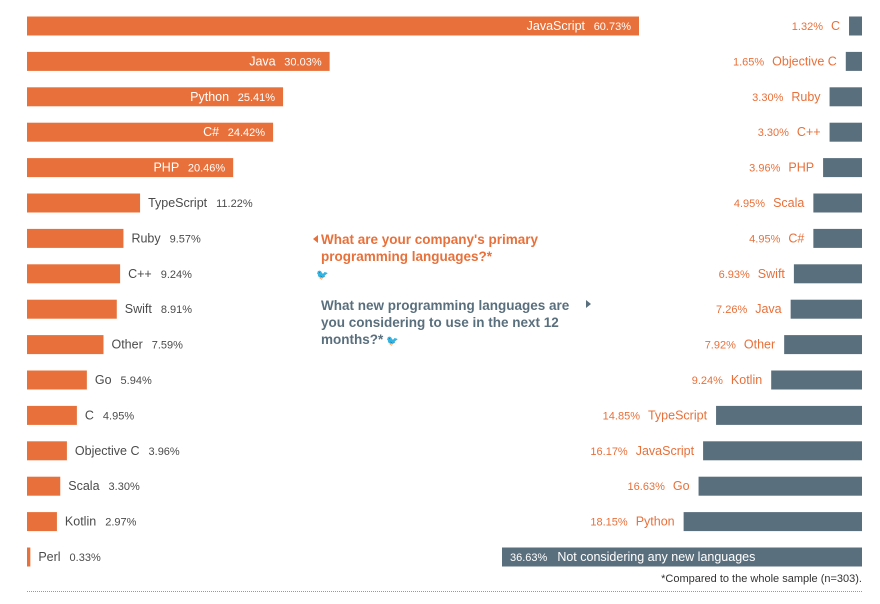  I want to click on arrow-left-icon, so click(315, 239).